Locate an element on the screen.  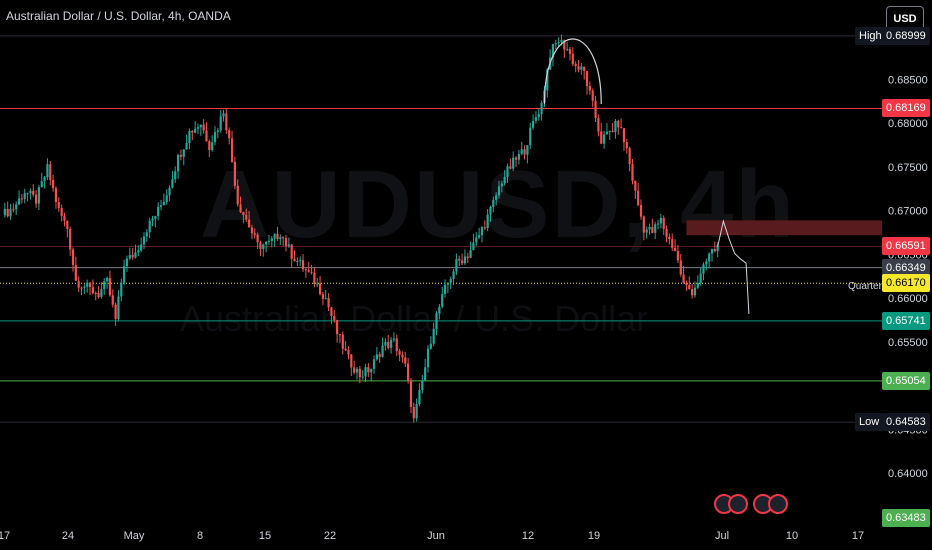
y-tick-label: 0.68000 is located at coordinates (908, 124).